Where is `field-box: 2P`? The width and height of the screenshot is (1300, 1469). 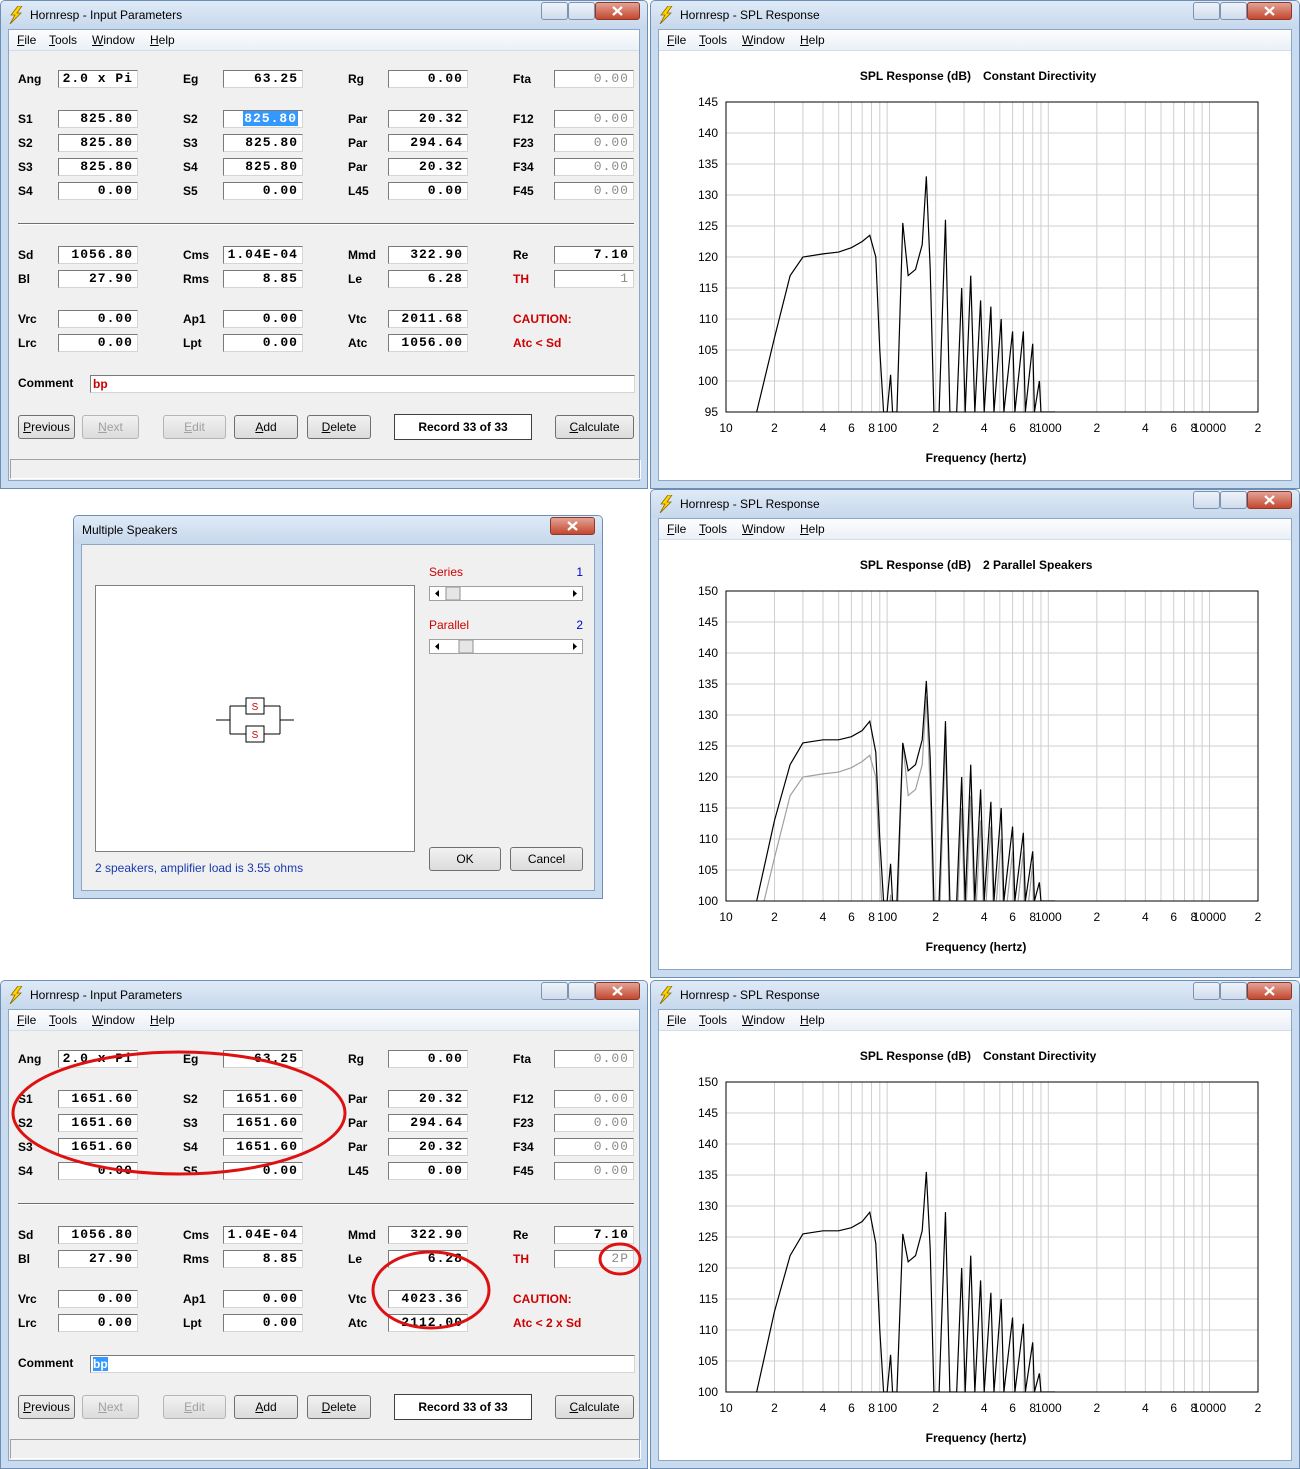
field-box: 2P is located at coordinates (594, 1259).